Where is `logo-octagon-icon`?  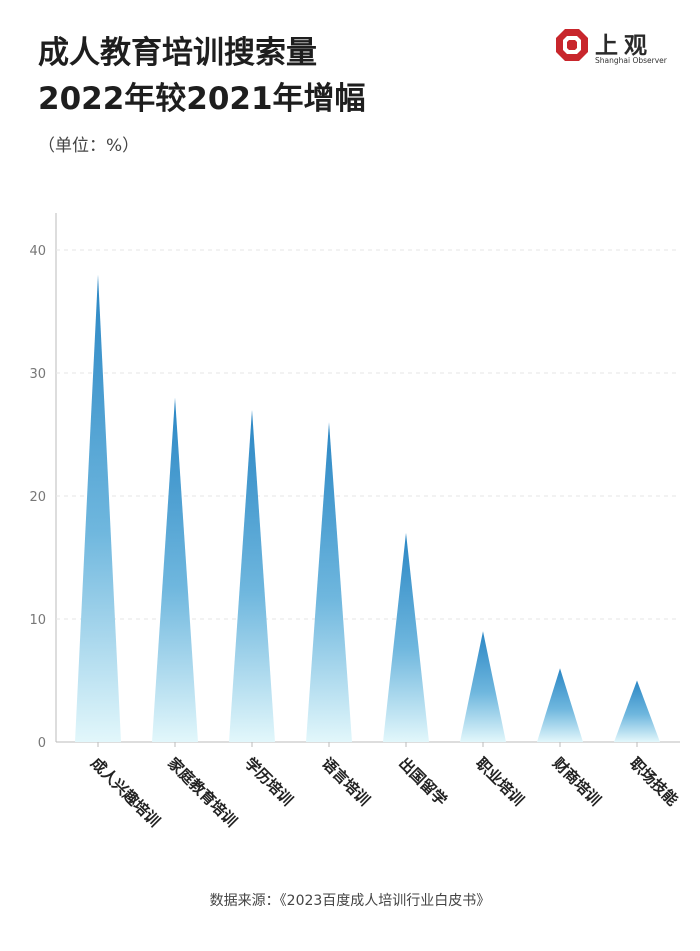
logo-octagon-icon is located at coordinates (572, 45).